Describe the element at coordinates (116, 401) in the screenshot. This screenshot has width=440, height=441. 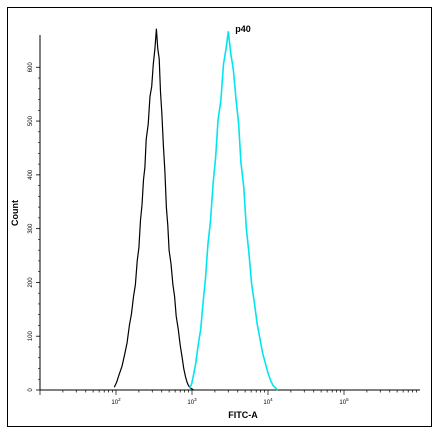
I see `x-tick-label: 10²` at that location.